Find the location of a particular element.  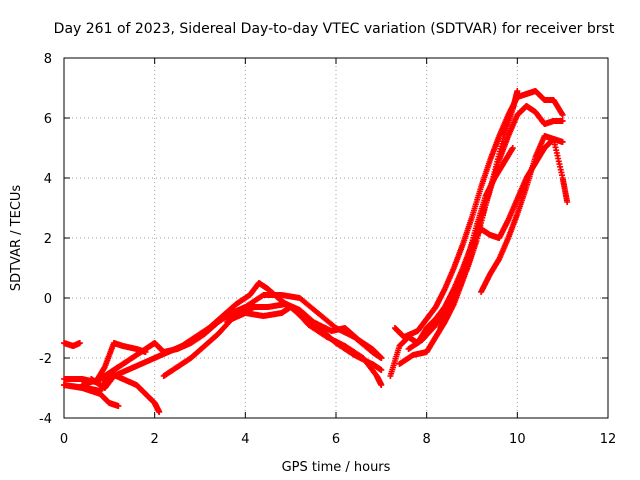

x-tick-label: 0 is located at coordinates (64, 439).